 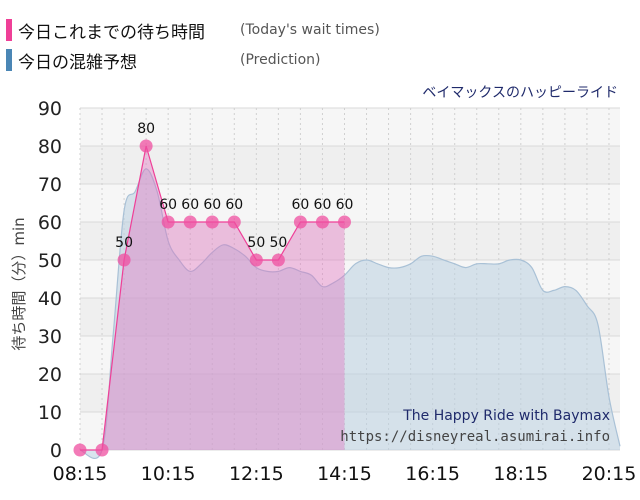 I want to click on y-tick-label: 10, so click(x=50, y=413).